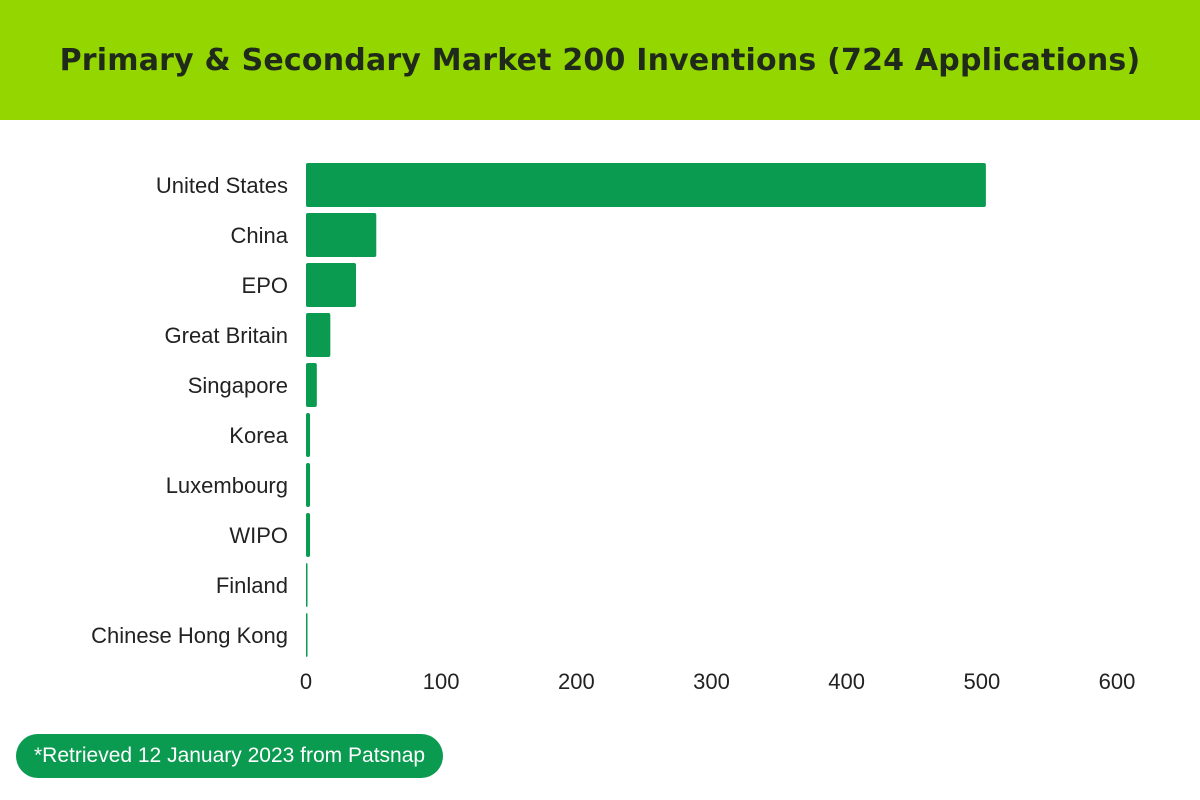  I want to click on category-label: EPO, so click(265, 285).